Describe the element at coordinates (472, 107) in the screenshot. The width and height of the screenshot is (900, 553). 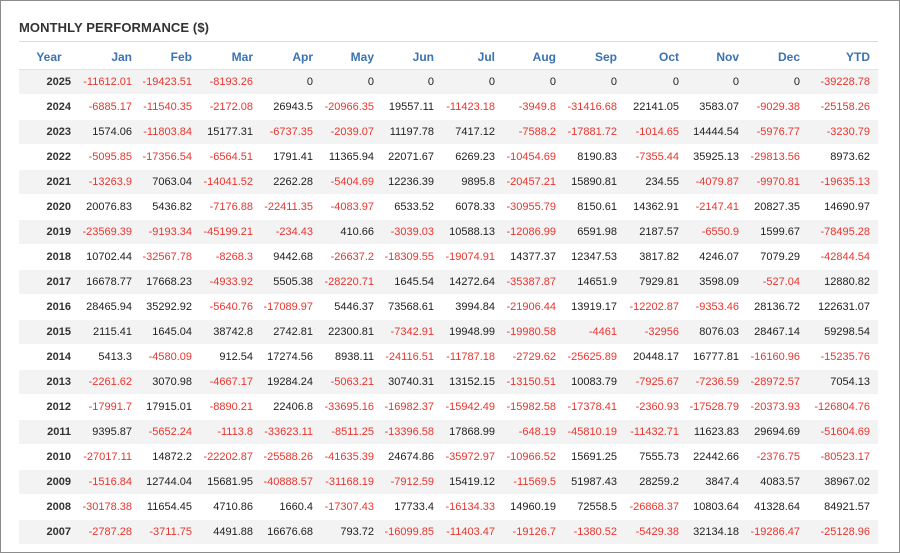
I see `month-value-cell: -11423.18` at that location.